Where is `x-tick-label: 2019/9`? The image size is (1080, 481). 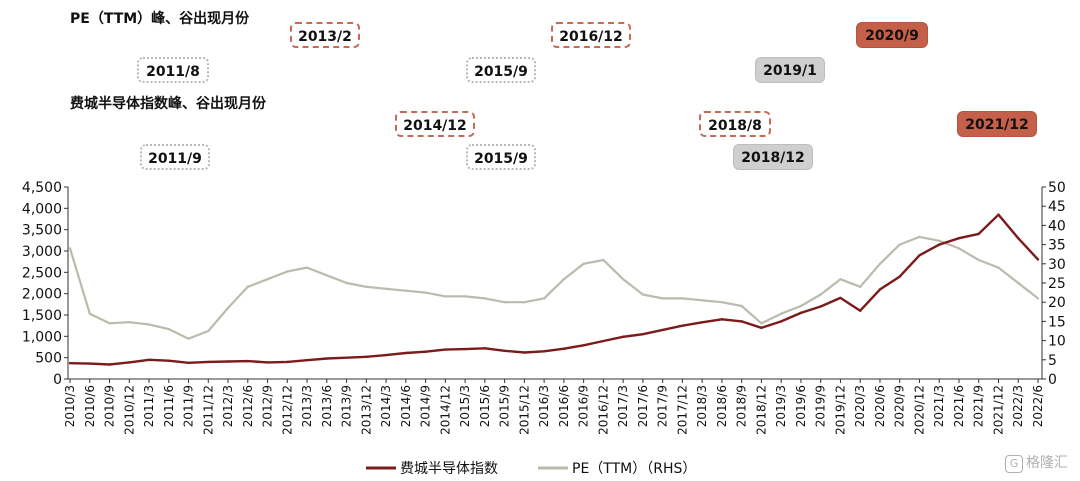
x-tick-label: 2019/9 is located at coordinates (821, 406).